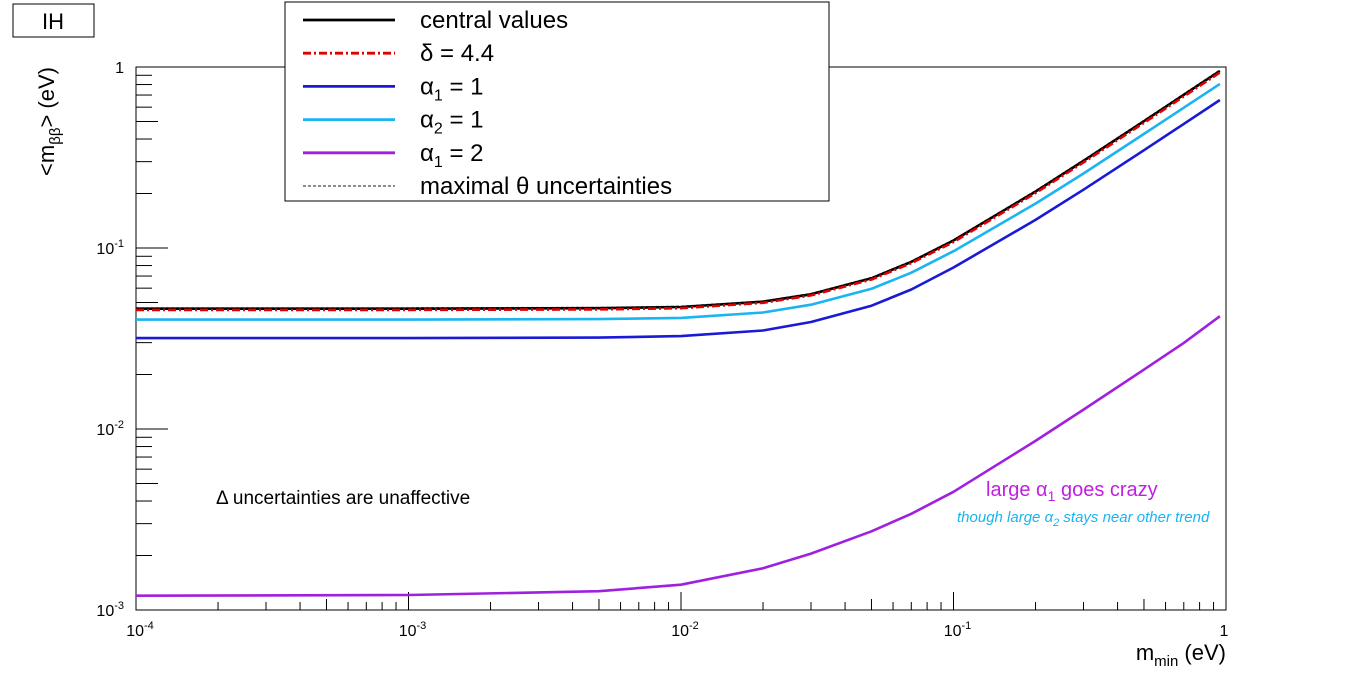 This screenshot has height=678, width=1362. What do you see at coordinates (685, 630) in the screenshot?
I see `x-tick-label: 10⁻²` at bounding box center [685, 630].